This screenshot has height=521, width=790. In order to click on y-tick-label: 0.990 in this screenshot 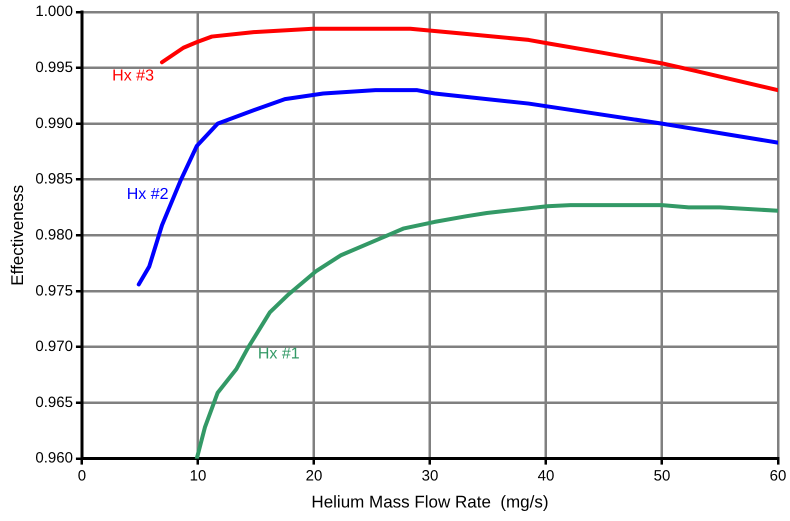, I will do `click(54, 123)`.